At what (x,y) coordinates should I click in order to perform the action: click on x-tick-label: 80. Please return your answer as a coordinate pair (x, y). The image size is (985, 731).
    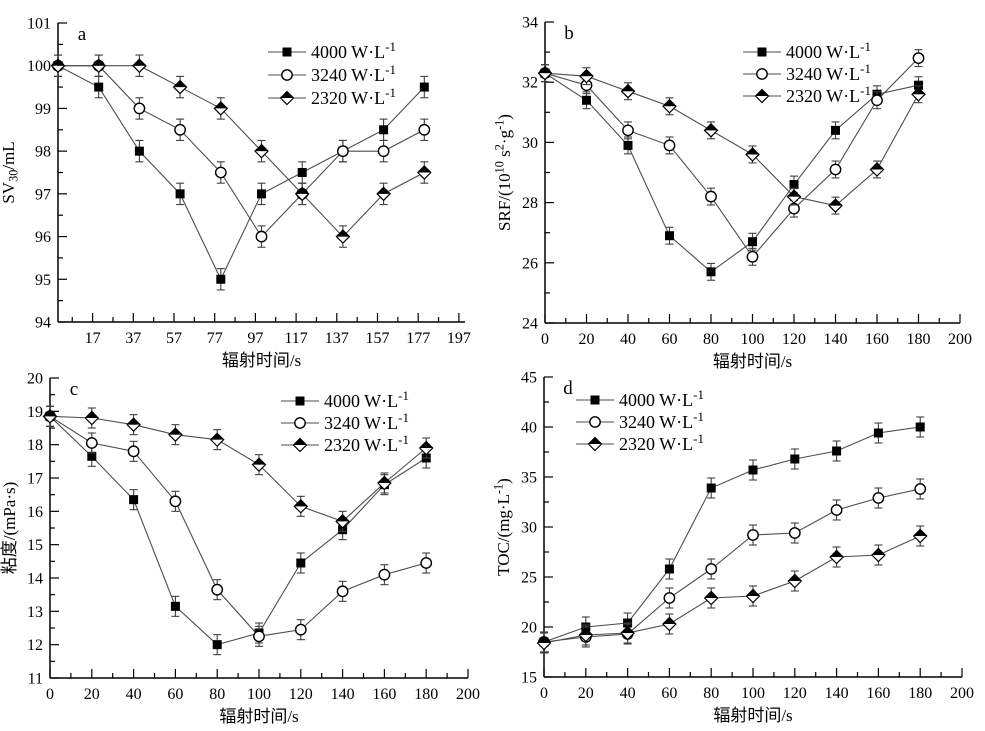
    Looking at the image, I should click on (711, 339).